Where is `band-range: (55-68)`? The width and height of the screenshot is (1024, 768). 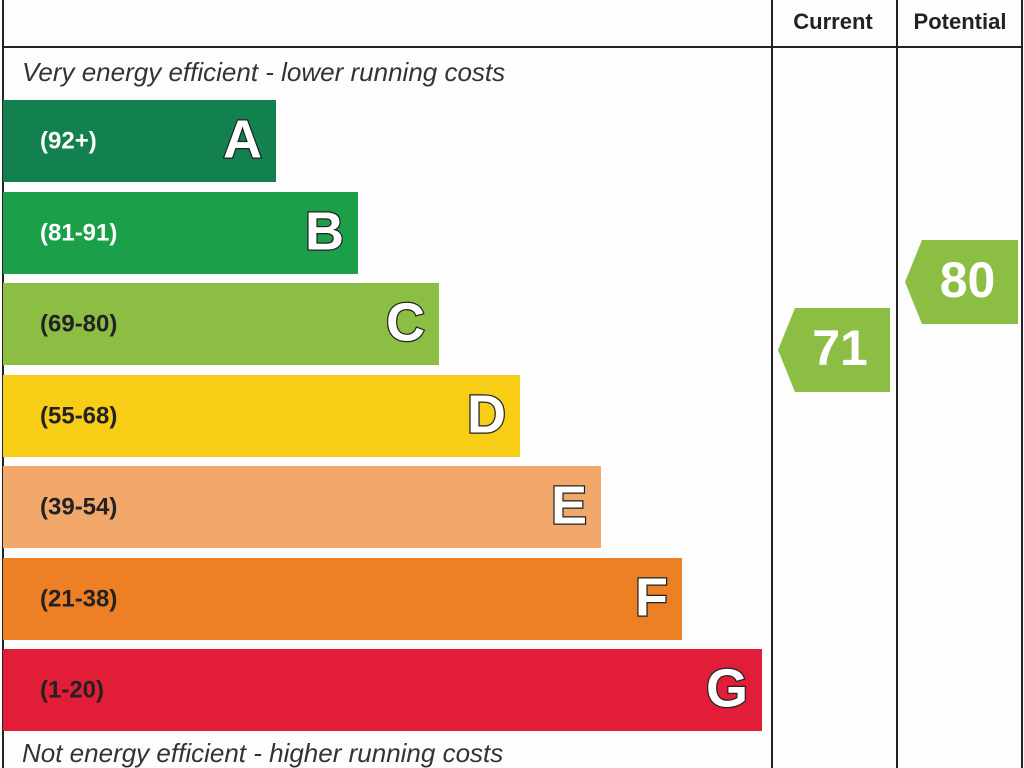 band-range: (55-68) is located at coordinates (78, 415).